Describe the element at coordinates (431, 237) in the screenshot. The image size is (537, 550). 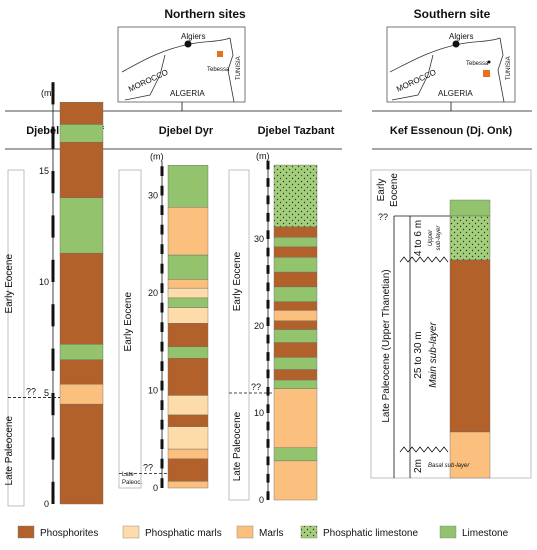
I see `sublayer-label: Upper` at that location.